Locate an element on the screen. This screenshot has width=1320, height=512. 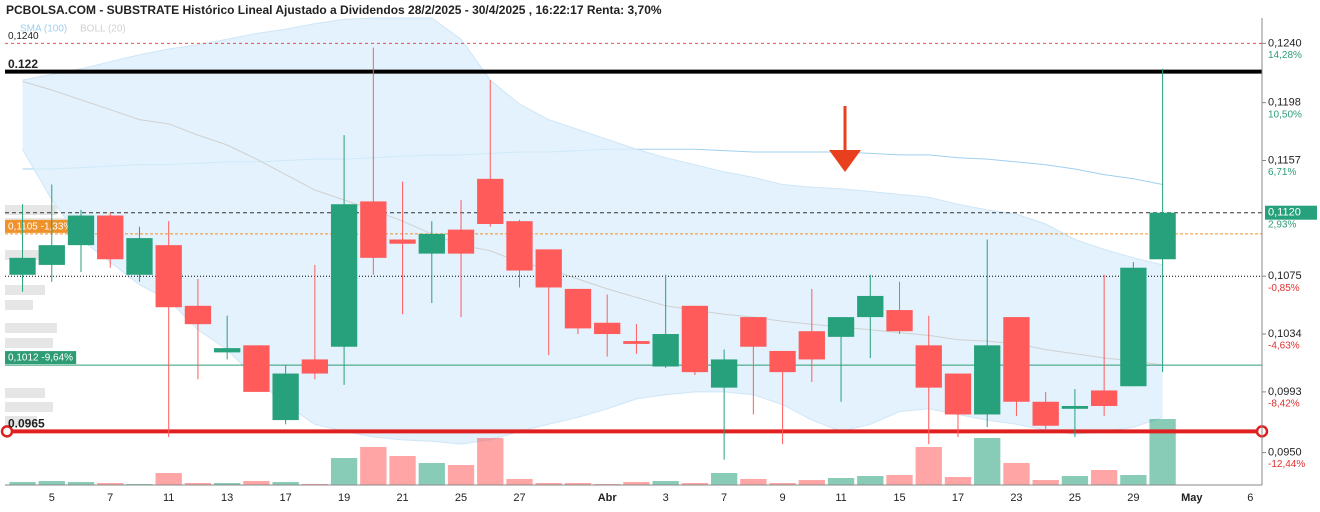
y-tick-pct: 14,28% is located at coordinates (1285, 55).